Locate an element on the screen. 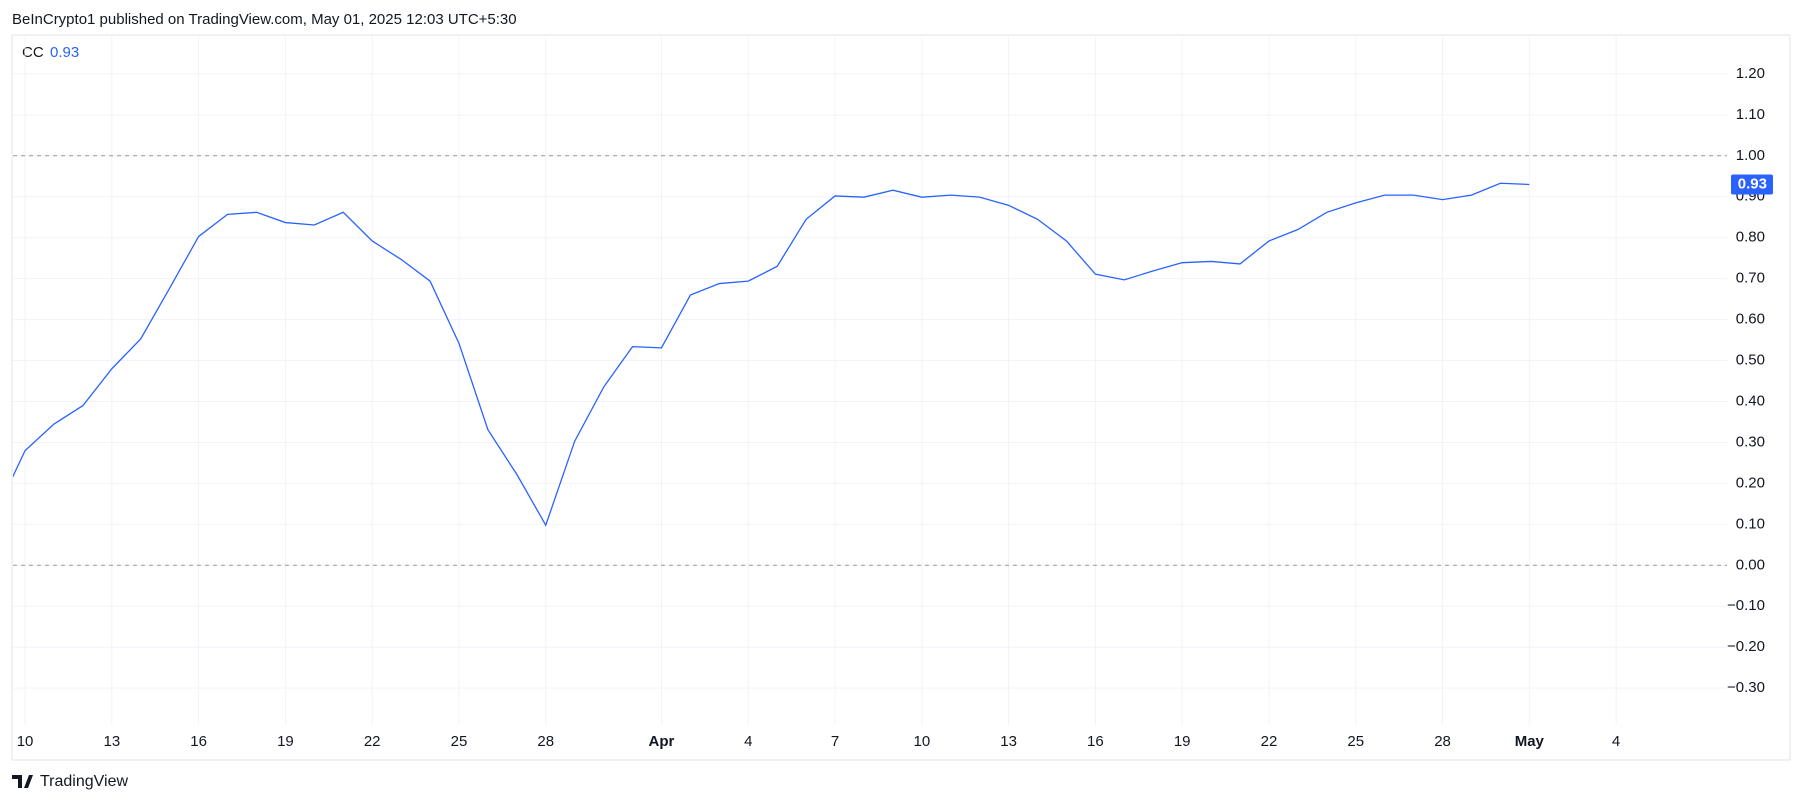 The image size is (1805, 808). y-tick-label: −0.20 is located at coordinates (1746, 646).